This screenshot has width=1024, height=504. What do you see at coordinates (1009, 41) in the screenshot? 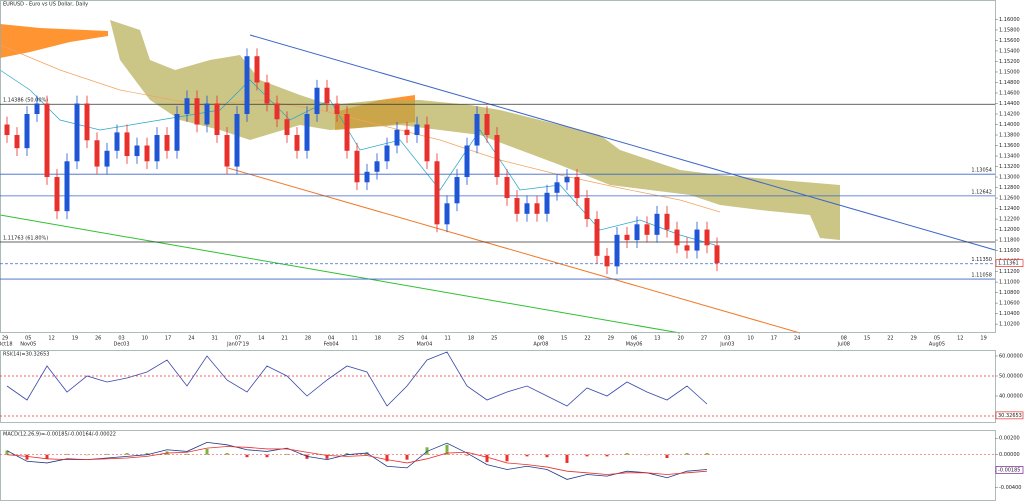
I see `y-tick-label: 1.15600` at bounding box center [1009, 41].